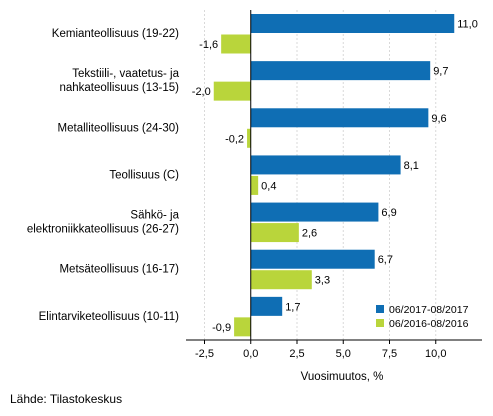 This screenshot has width=493, height=416. I want to click on value-label-s1-c1: -2,0, so click(201, 92).